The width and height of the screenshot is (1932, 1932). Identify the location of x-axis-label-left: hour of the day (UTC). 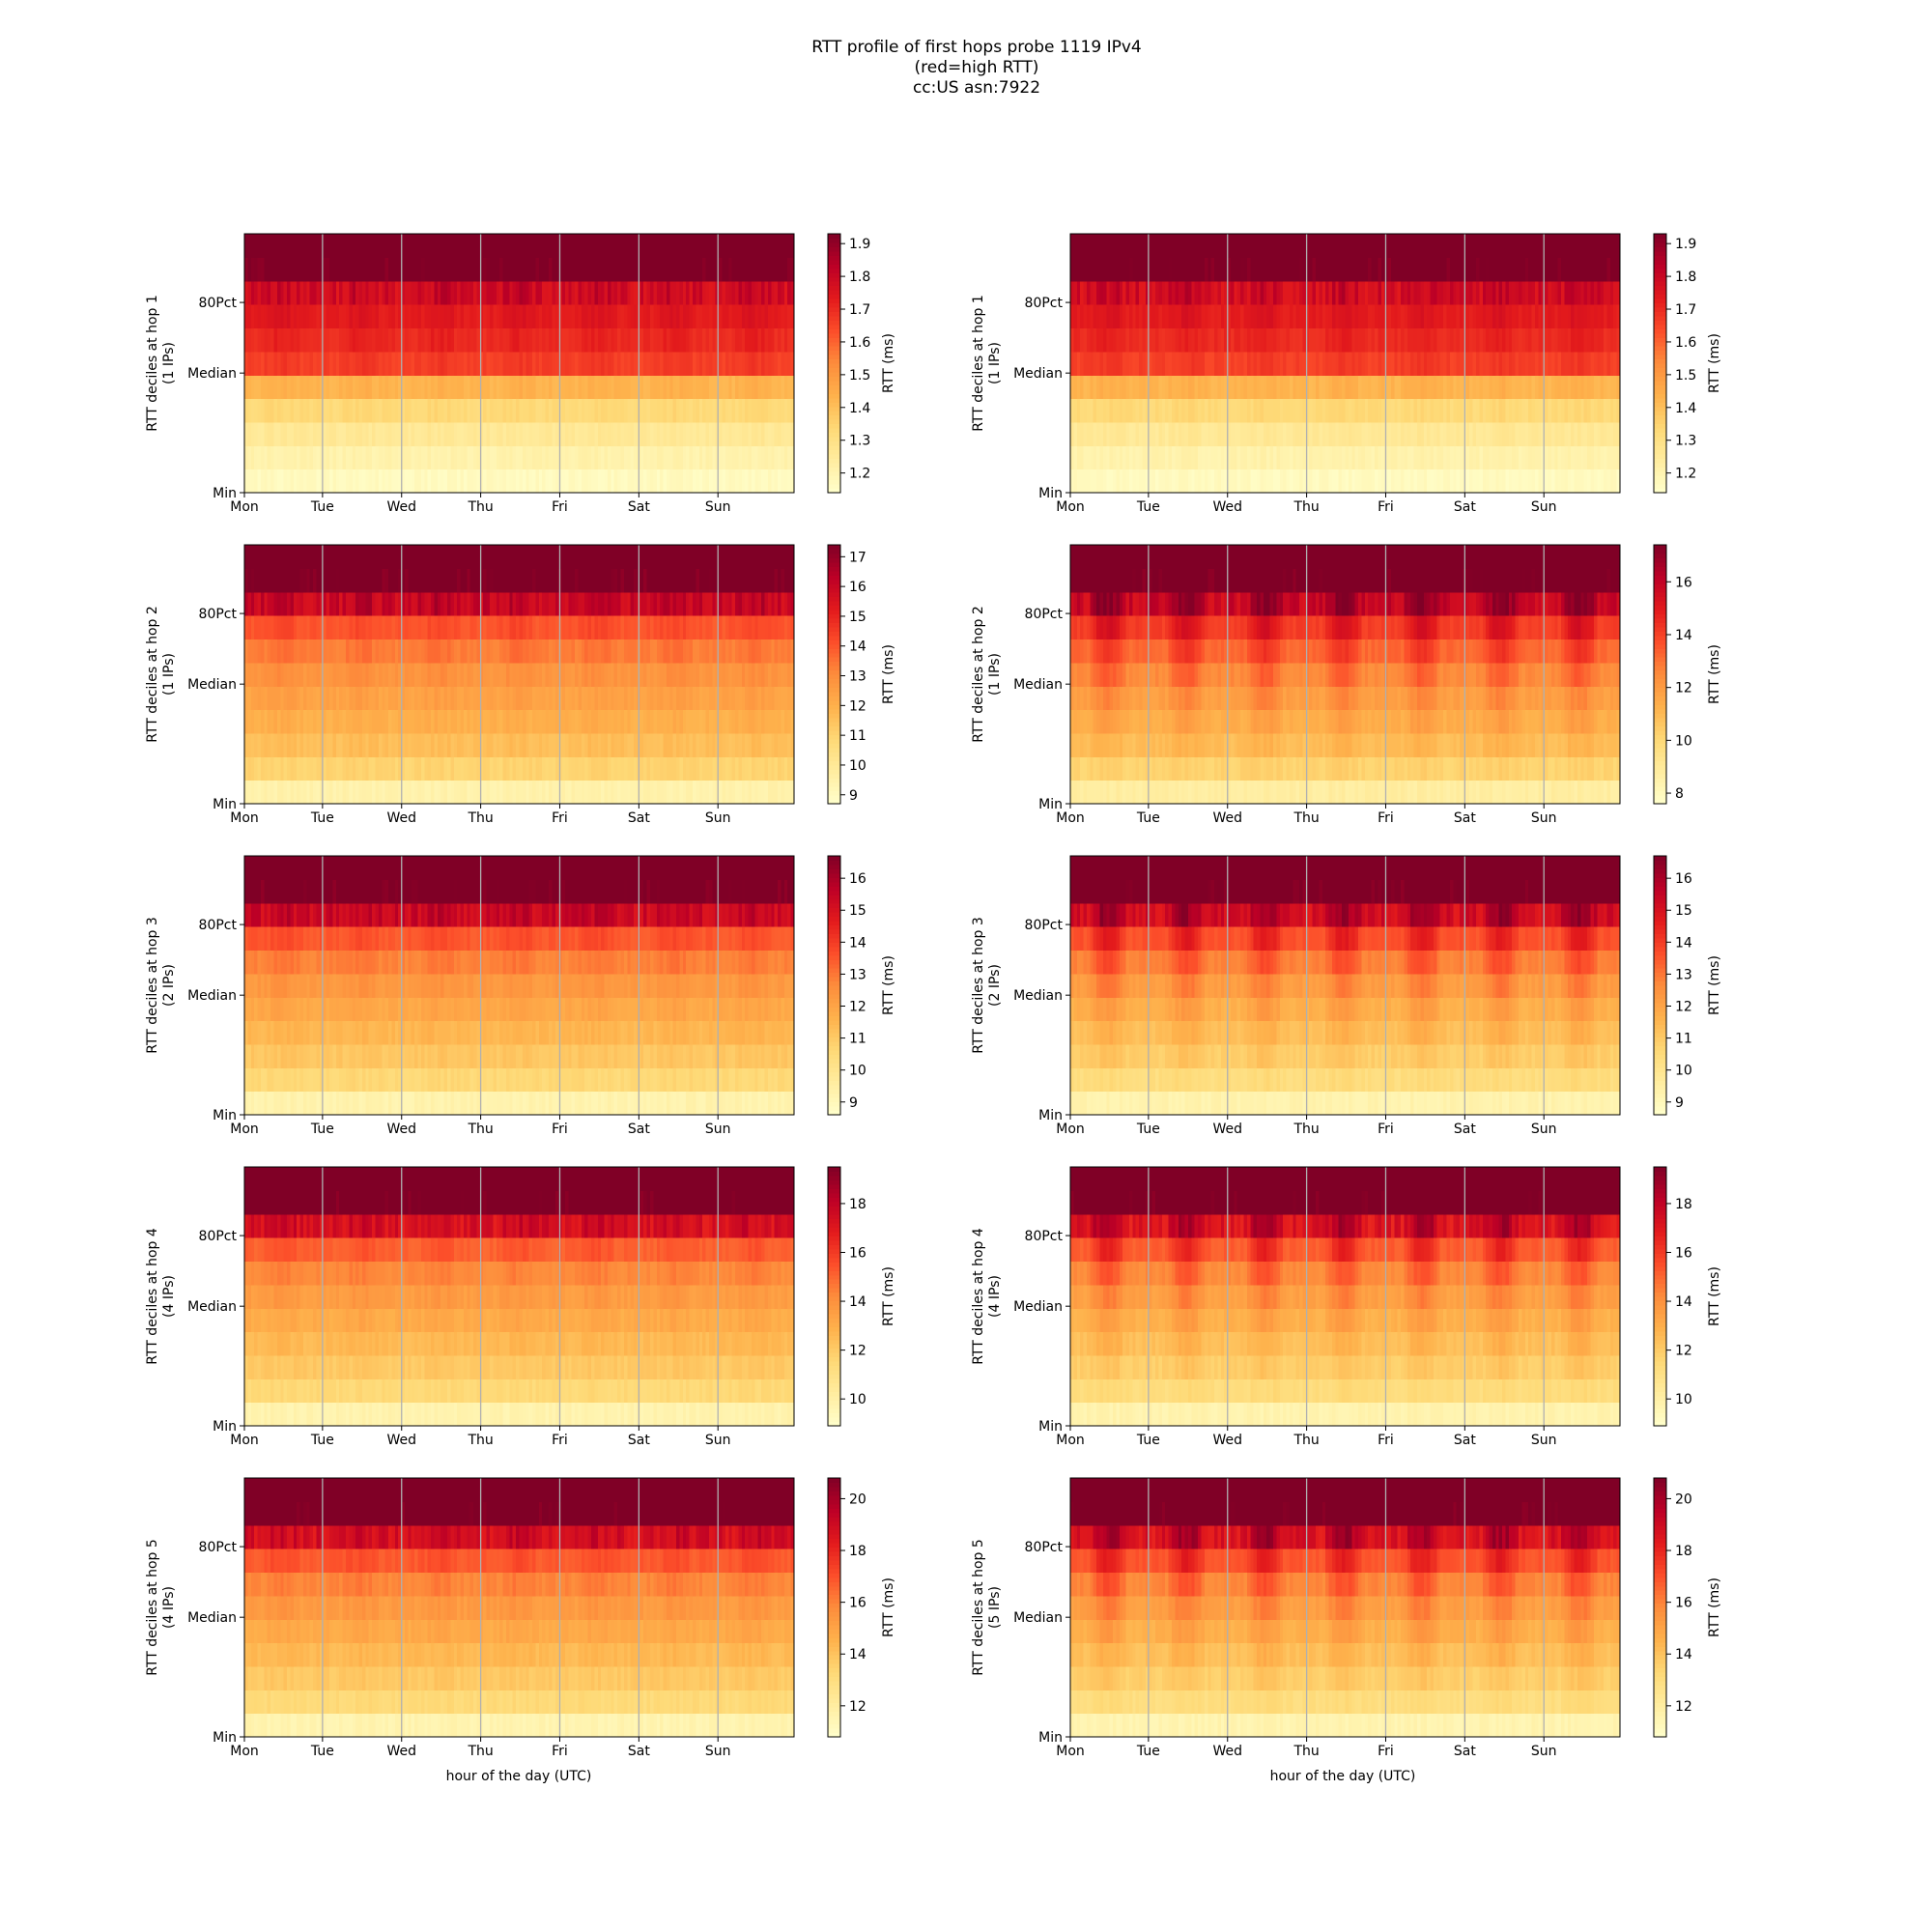
(519, 1776).